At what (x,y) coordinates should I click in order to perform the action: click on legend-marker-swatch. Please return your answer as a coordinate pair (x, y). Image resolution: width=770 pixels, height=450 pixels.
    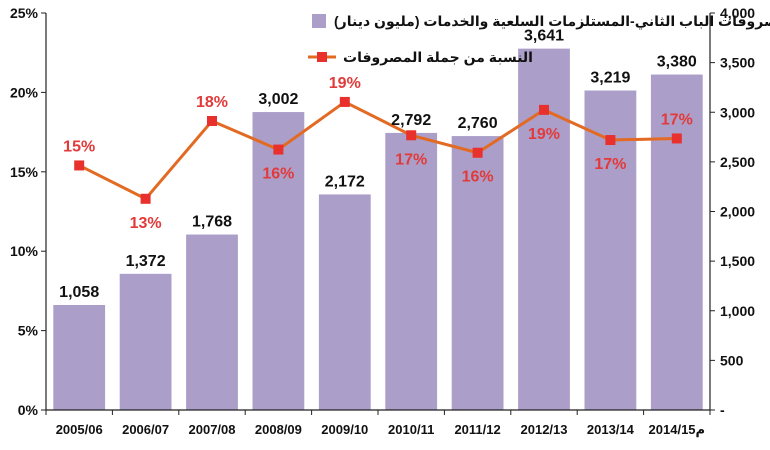
    Looking at the image, I should click on (322, 57).